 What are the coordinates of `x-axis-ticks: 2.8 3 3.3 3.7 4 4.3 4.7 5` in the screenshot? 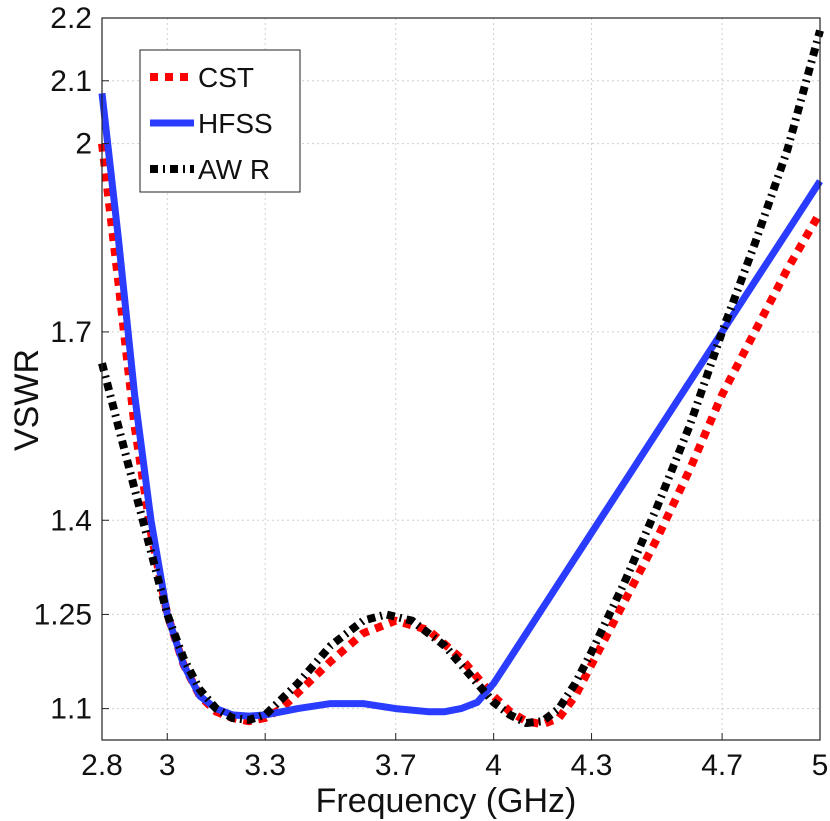 It's located at (454, 757).